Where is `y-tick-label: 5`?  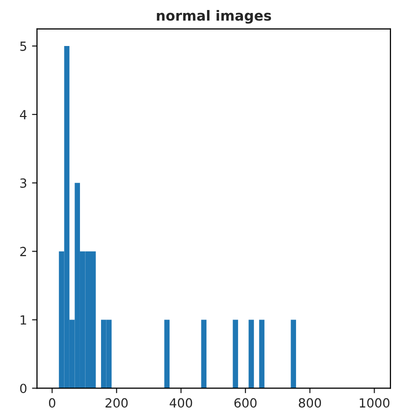
y-tick-label: 5 is located at coordinates (23, 46).